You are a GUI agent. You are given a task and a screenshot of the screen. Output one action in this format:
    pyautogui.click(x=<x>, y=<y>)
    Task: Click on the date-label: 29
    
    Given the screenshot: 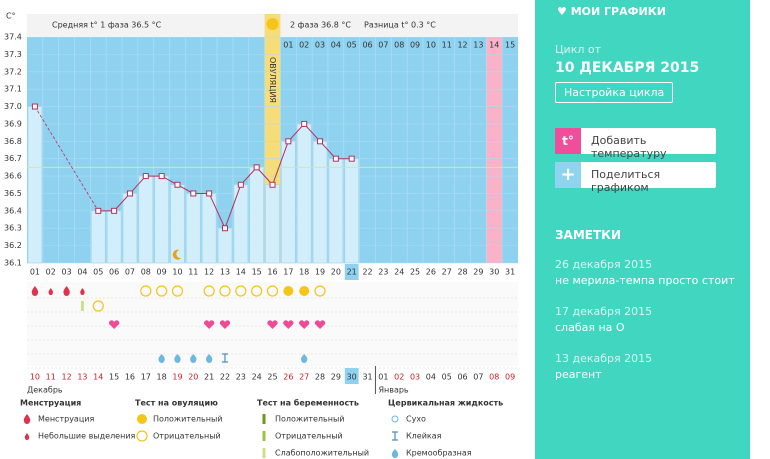 What is the action you would take?
    pyautogui.click(x=336, y=377)
    